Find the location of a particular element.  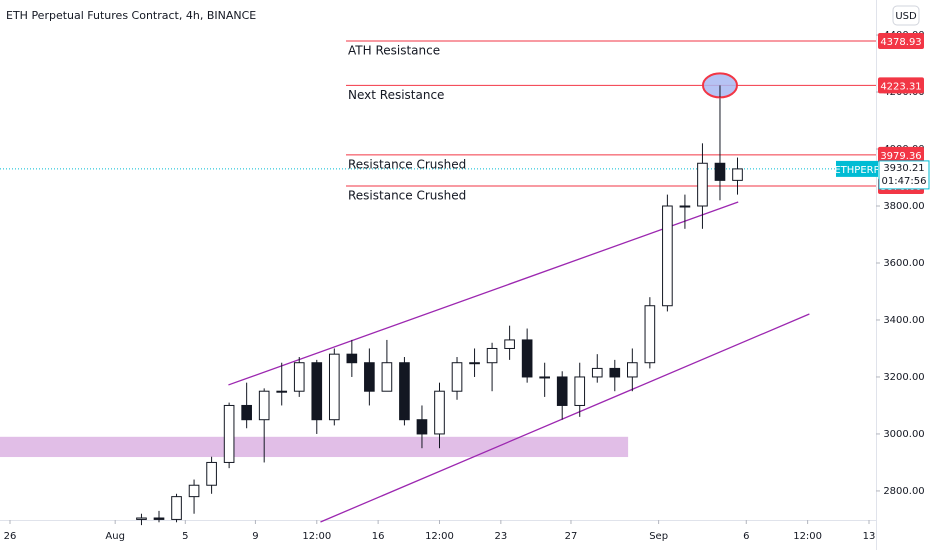

x-tick-label: 6 is located at coordinates (746, 536).